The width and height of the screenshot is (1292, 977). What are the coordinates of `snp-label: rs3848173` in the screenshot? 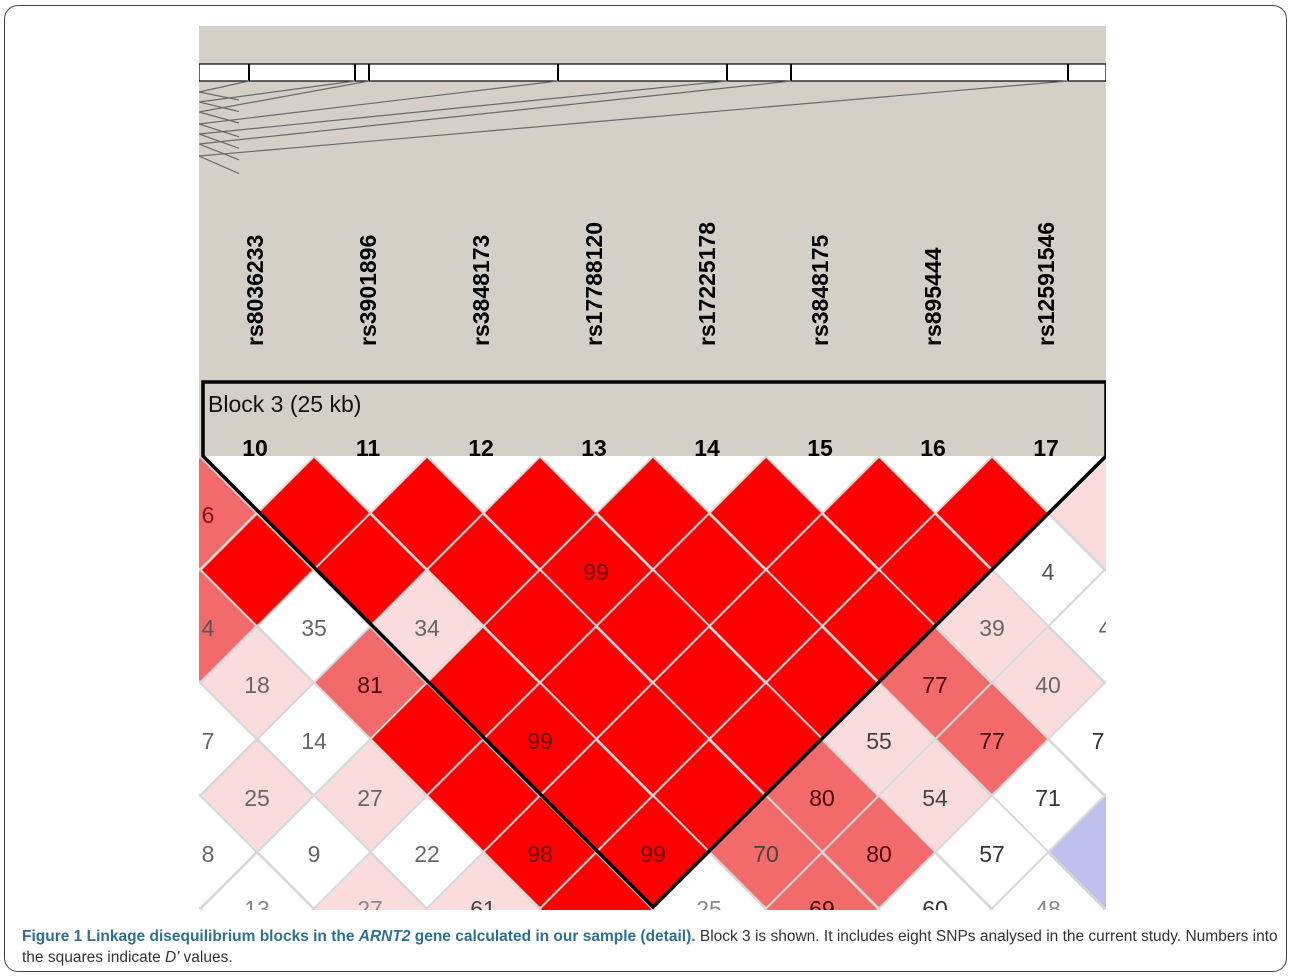 It's located at (481, 290).